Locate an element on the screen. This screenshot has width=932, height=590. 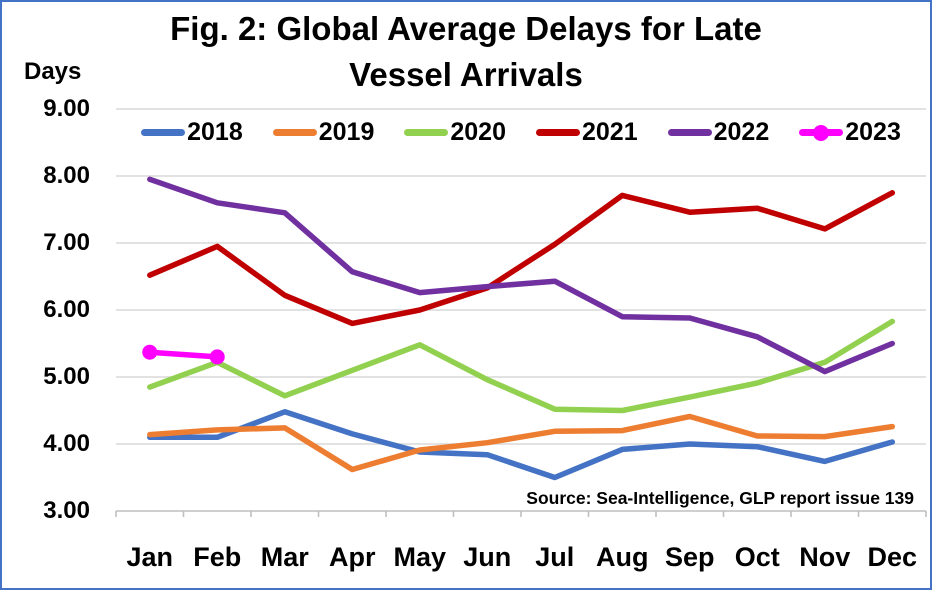
y-tick-label: 7.00 is located at coordinates (66, 242).